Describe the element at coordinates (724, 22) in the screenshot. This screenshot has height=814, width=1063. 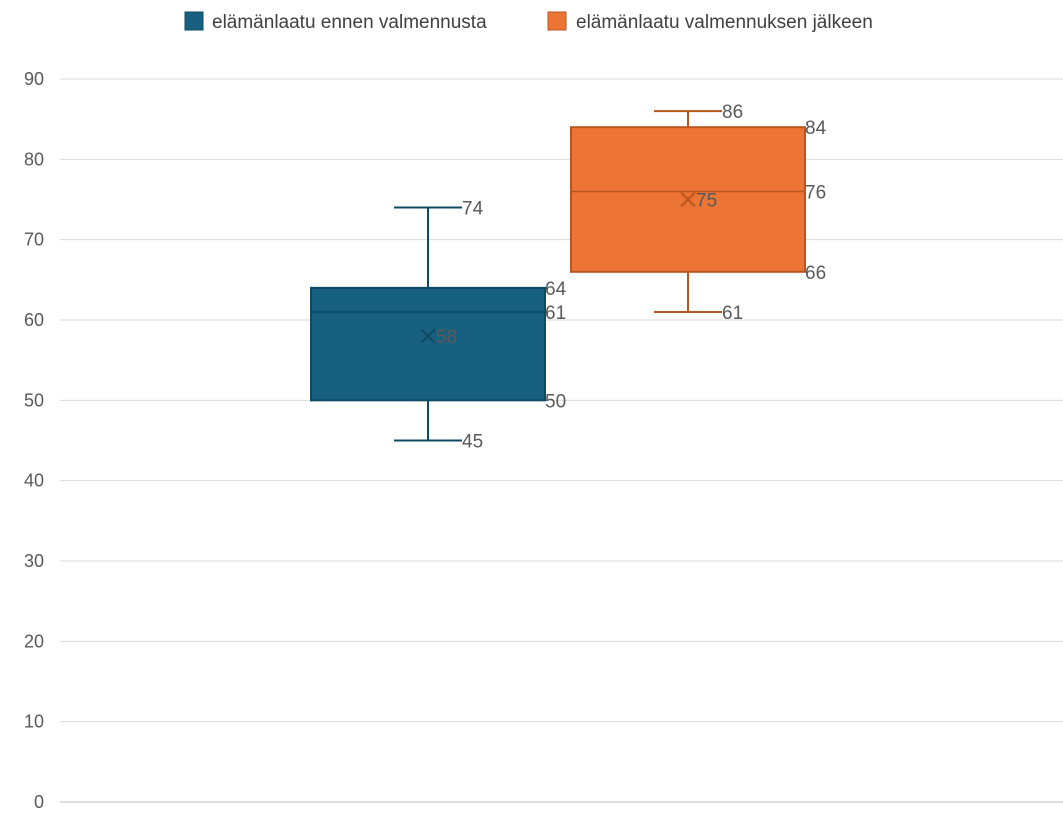
I see `legend-label-after: elämänlaatu valmennuksen jälkeen` at that location.